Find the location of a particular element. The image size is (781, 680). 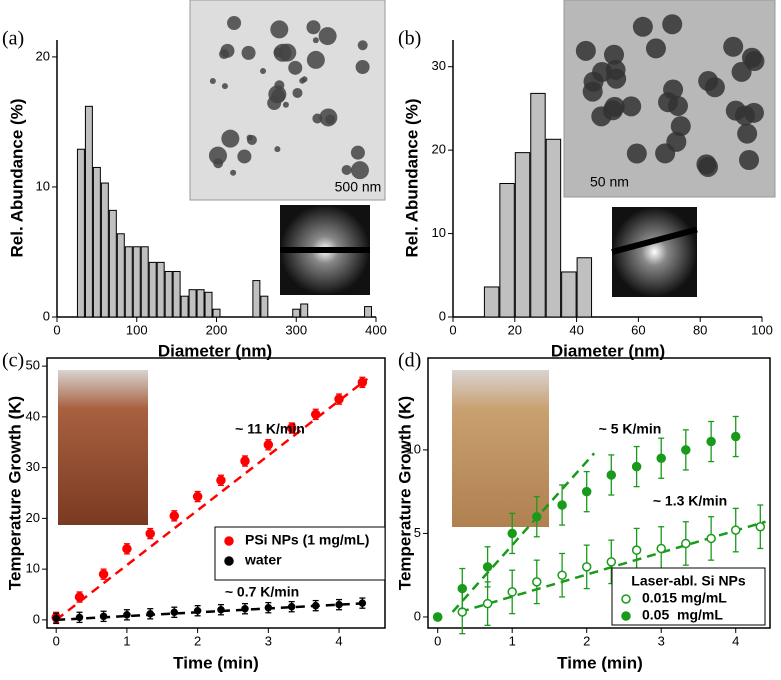

y-tick-label: 30 is located at coordinates (33, 466).